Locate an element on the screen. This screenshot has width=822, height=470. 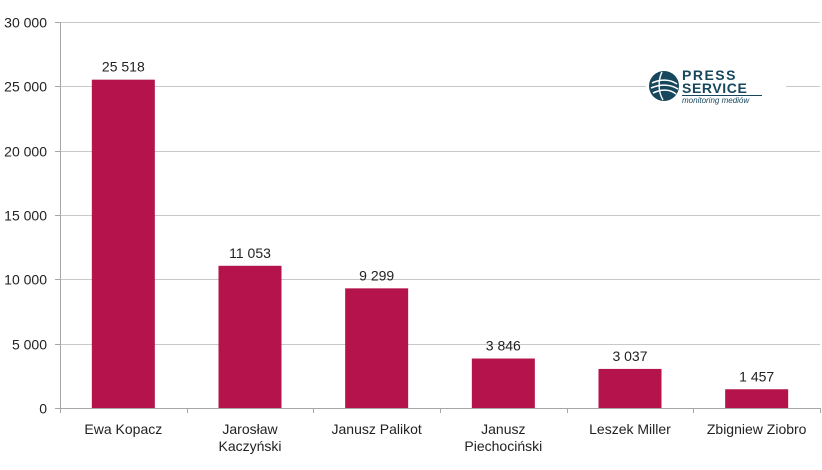
press-service-logo: PRESS SERVICE monitoring mediów is located at coordinates (716, 88).